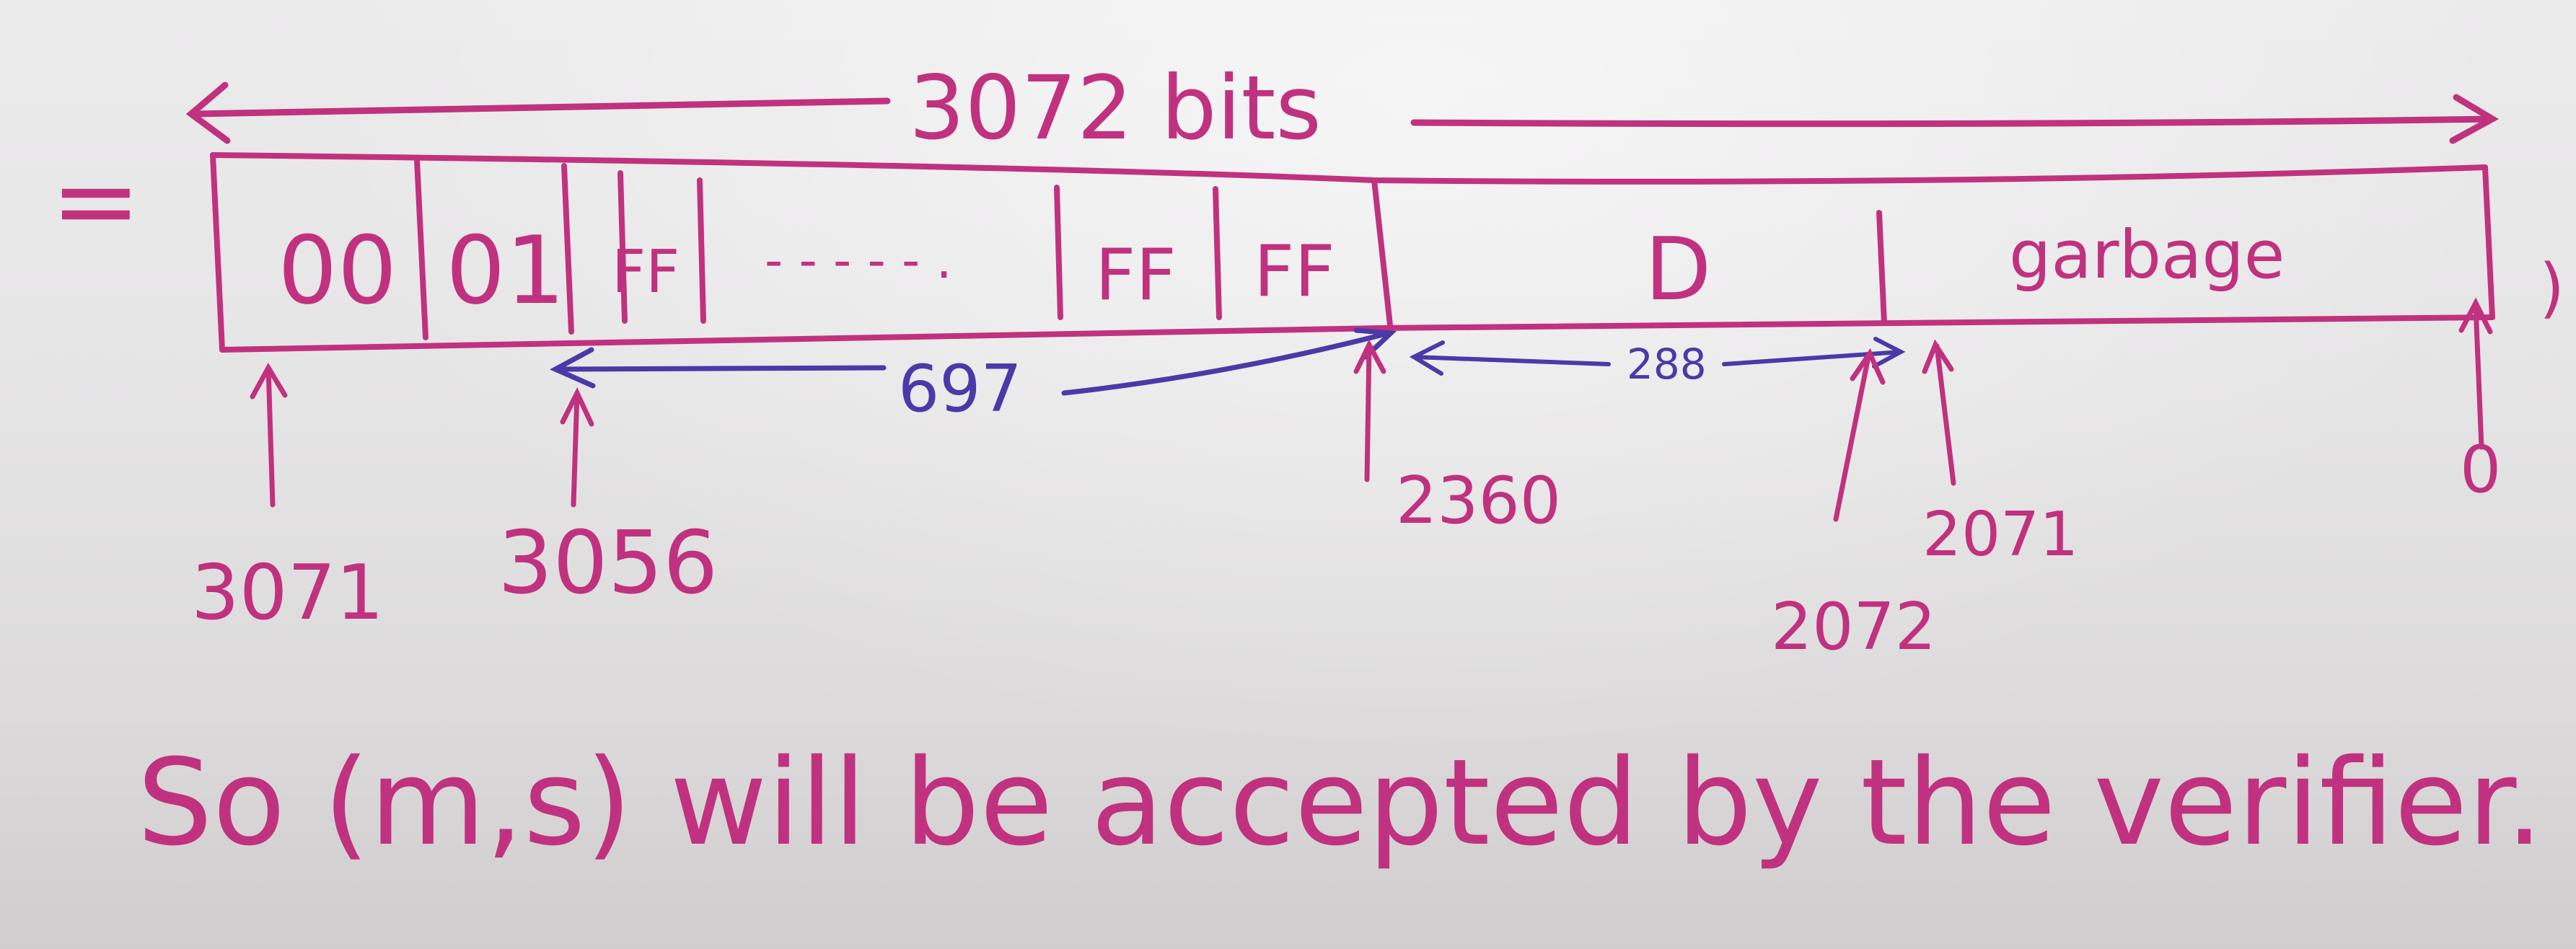  What do you see at coordinates (1478, 501) in the screenshot?
I see `pos-2360: 2360` at bounding box center [1478, 501].